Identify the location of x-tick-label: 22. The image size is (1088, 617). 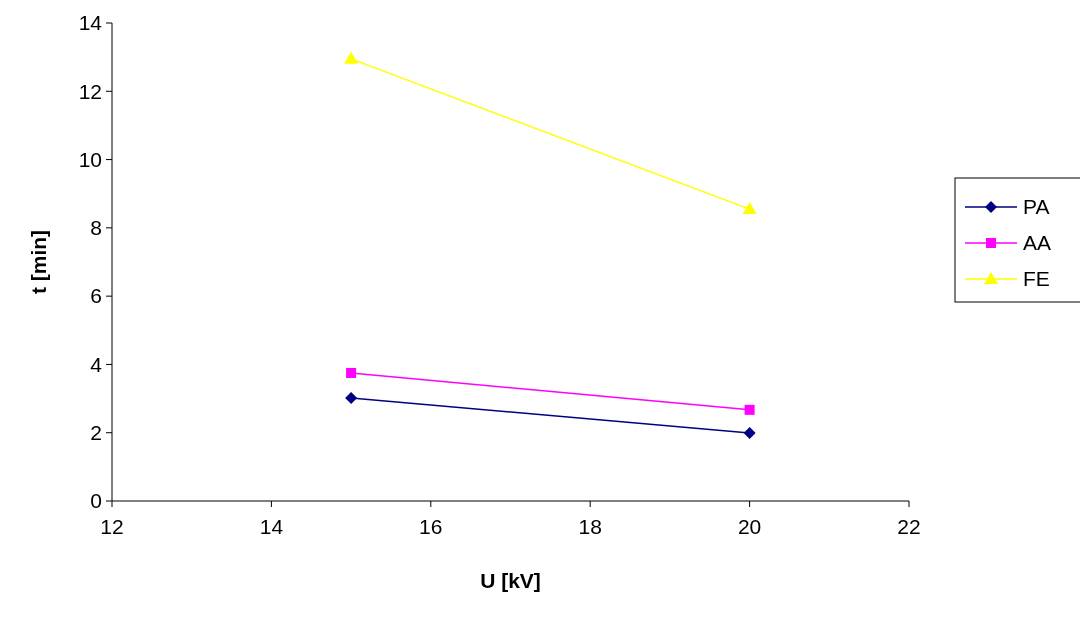
(909, 526).